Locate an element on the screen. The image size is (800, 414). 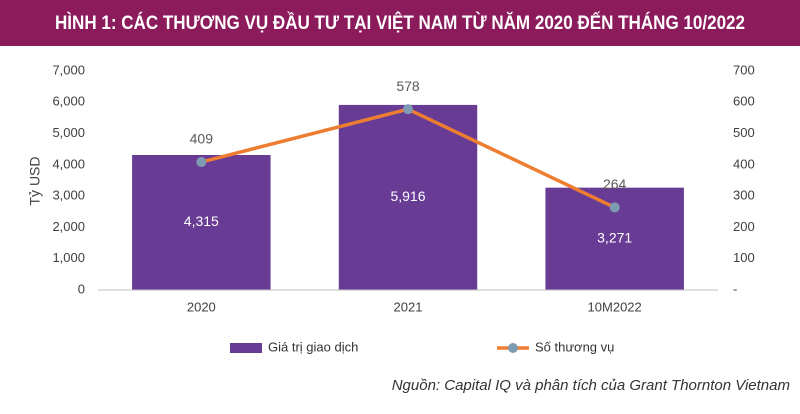
y2-tick-label: 100 is located at coordinates (744, 257).